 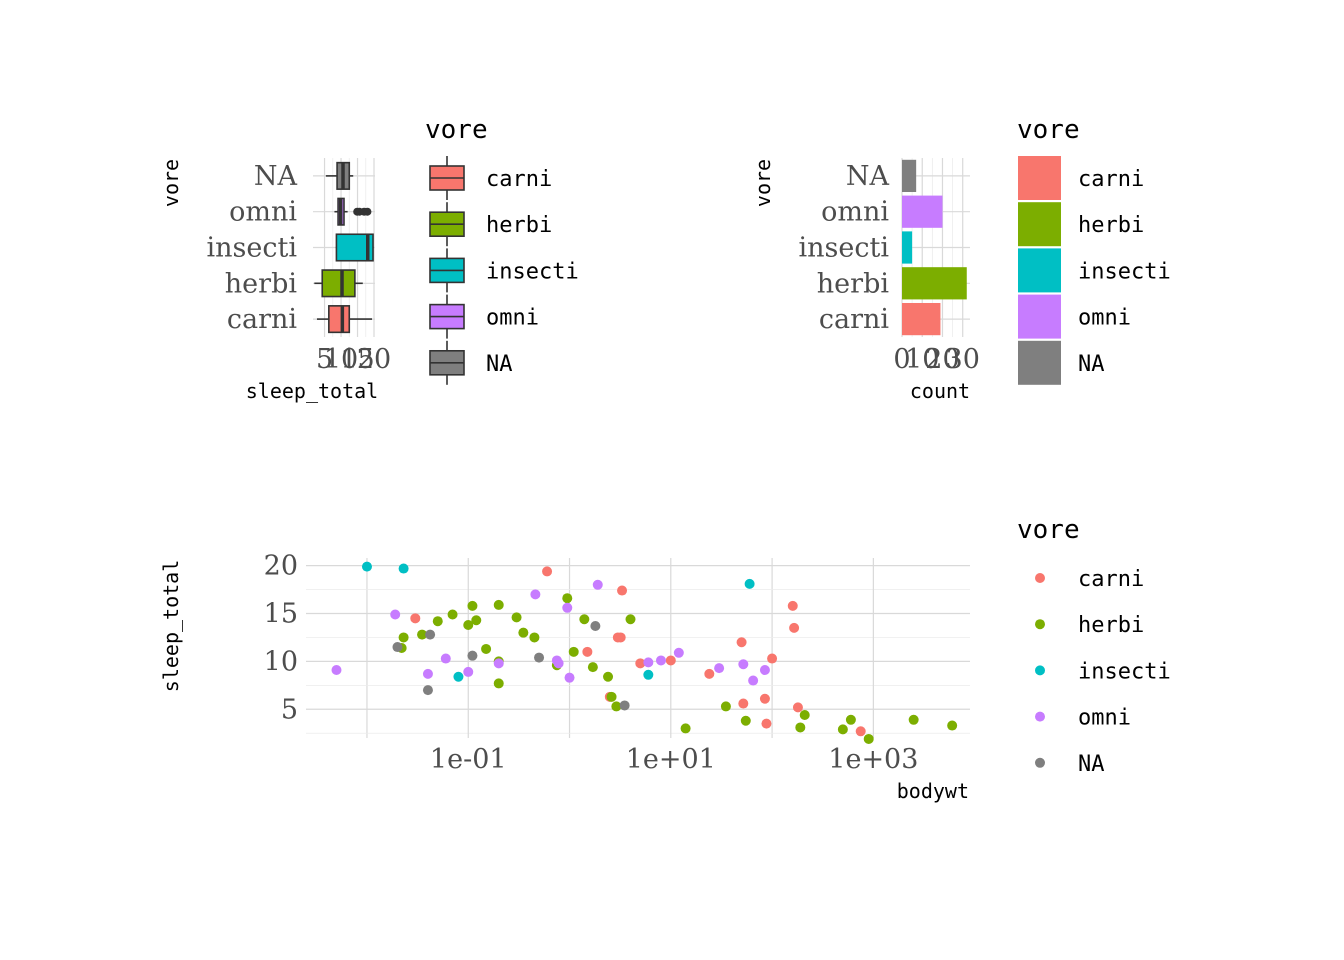 I want to click on box-iqr, so click(x=338, y=283).